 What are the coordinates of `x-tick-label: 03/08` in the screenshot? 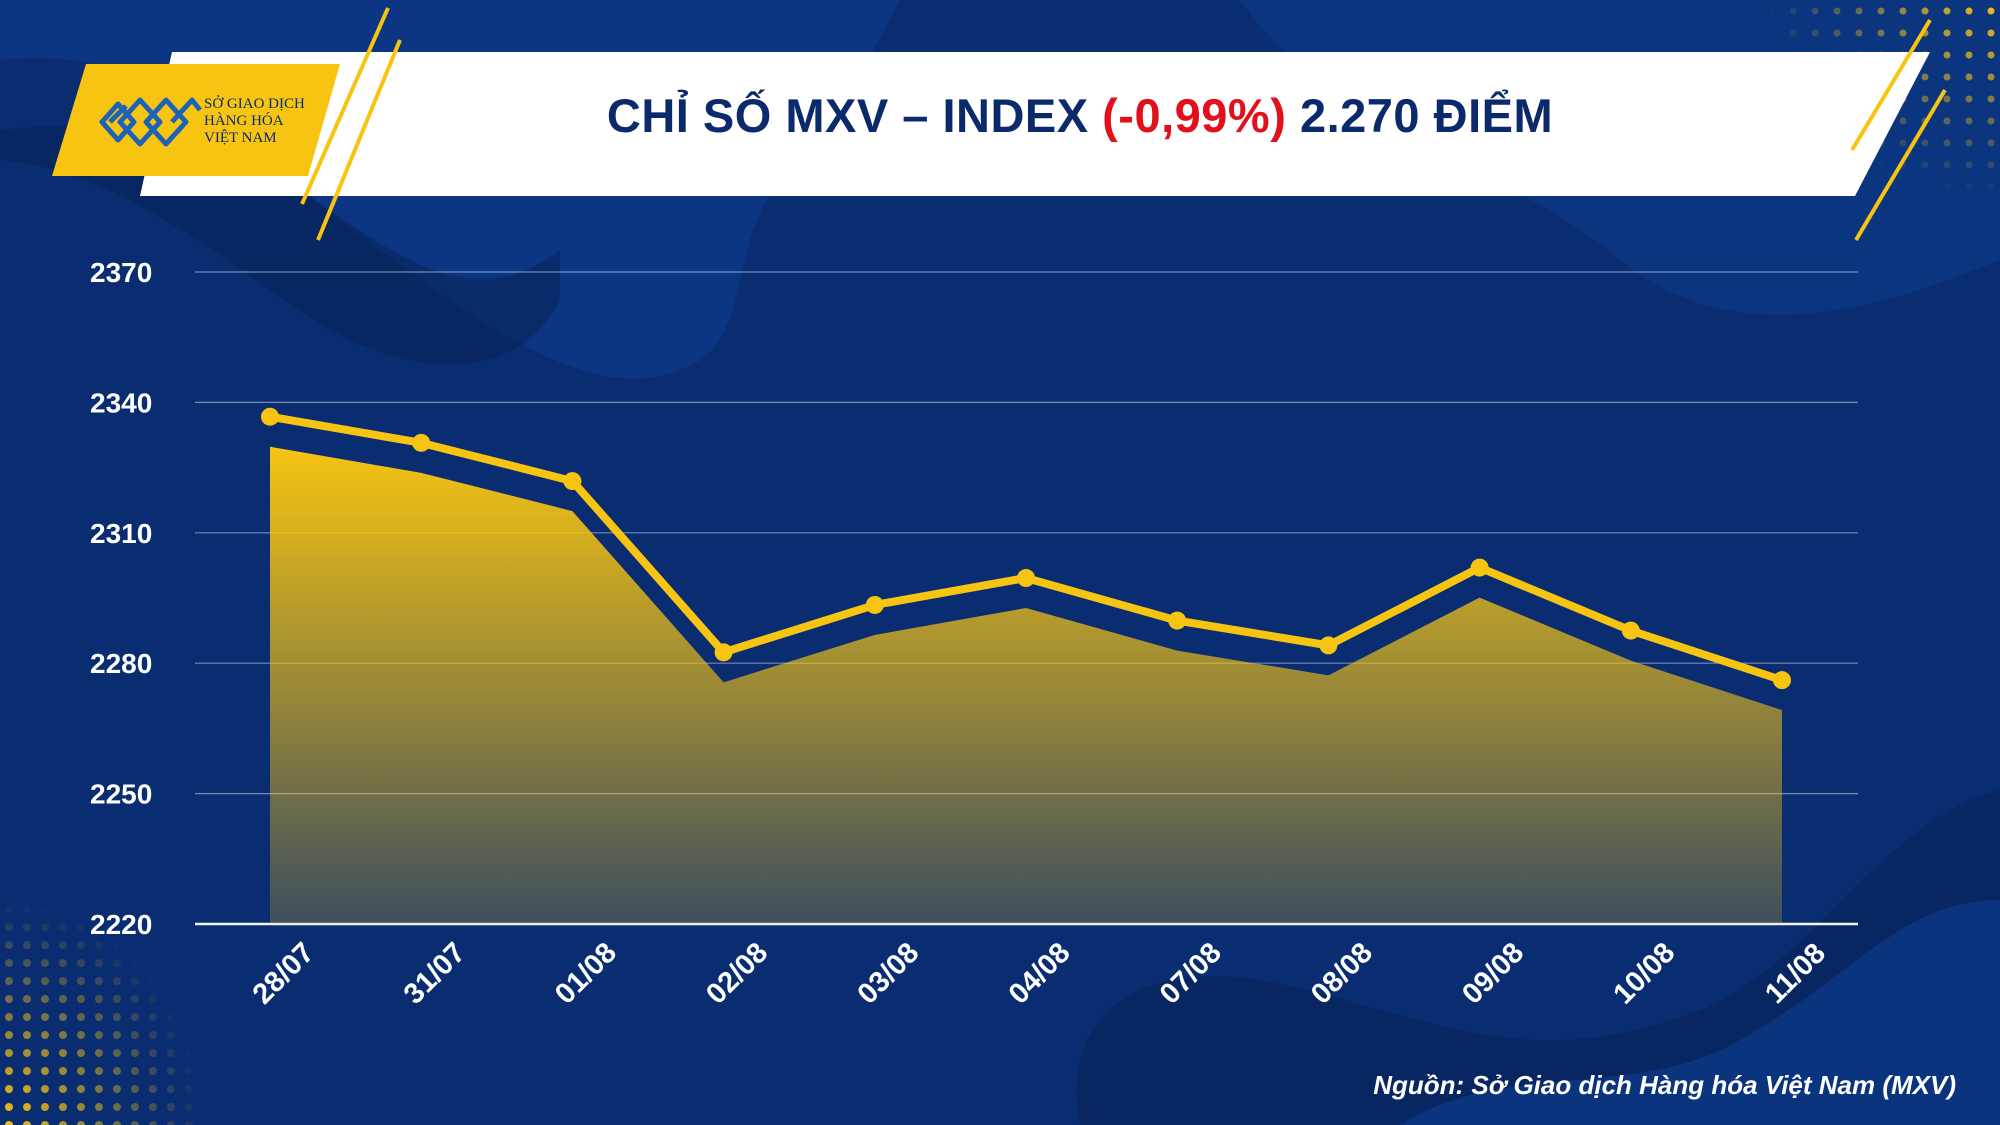 It's located at (888, 974).